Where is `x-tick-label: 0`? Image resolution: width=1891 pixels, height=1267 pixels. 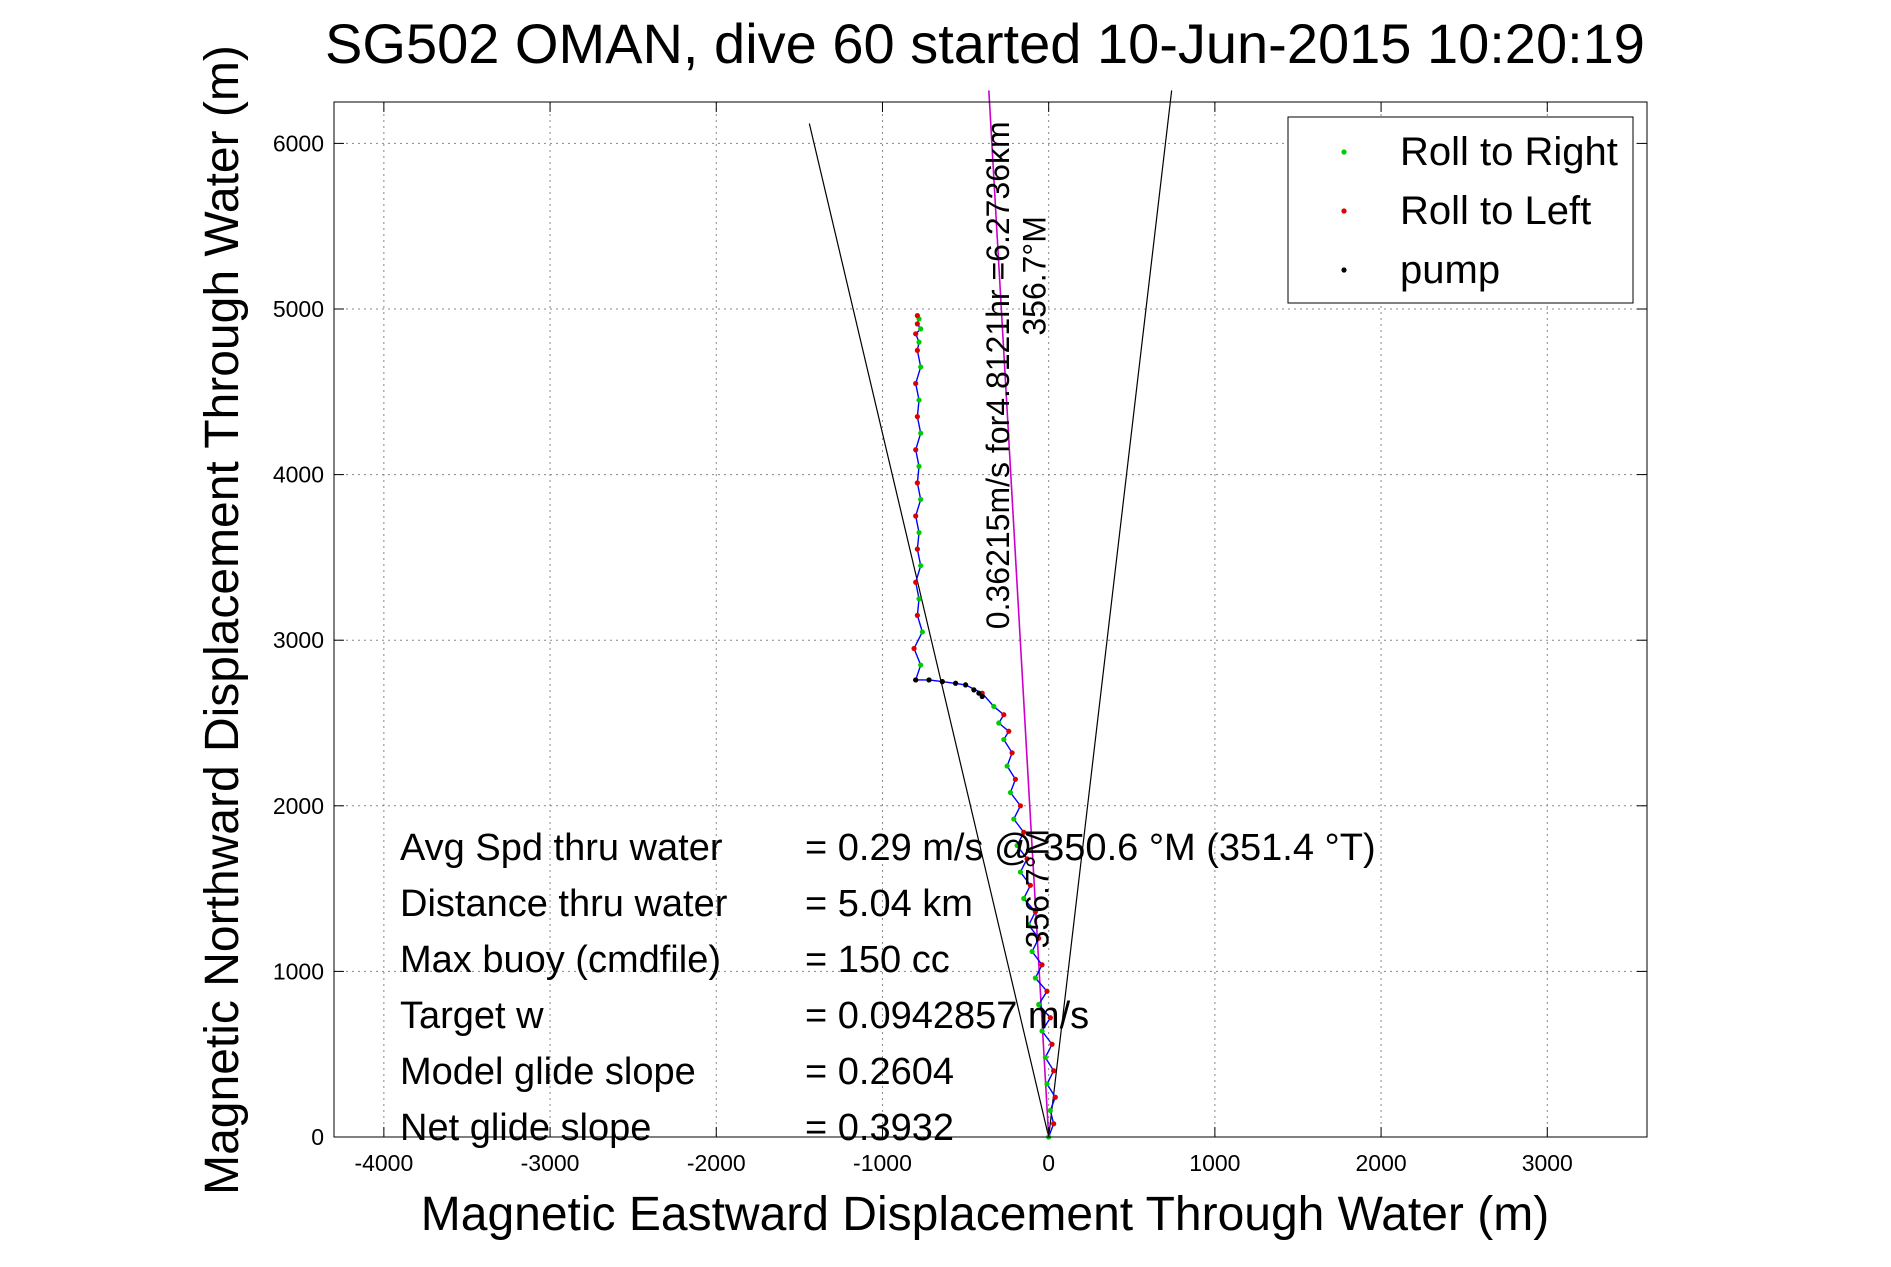
x-tick-label: 0 is located at coordinates (1048, 1163).